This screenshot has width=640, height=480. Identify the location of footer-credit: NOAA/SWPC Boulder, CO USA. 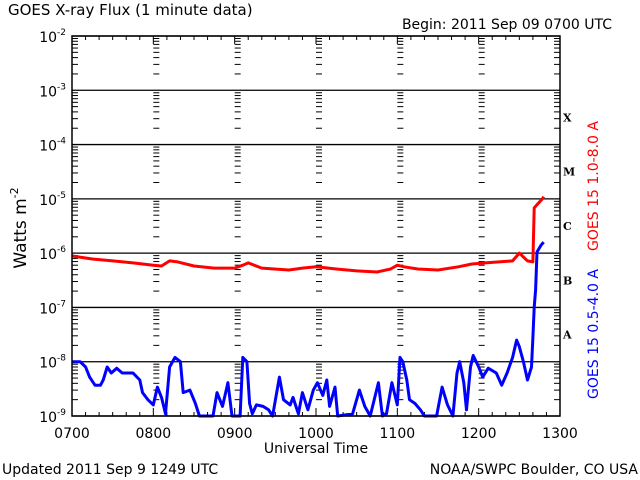
(534, 470).